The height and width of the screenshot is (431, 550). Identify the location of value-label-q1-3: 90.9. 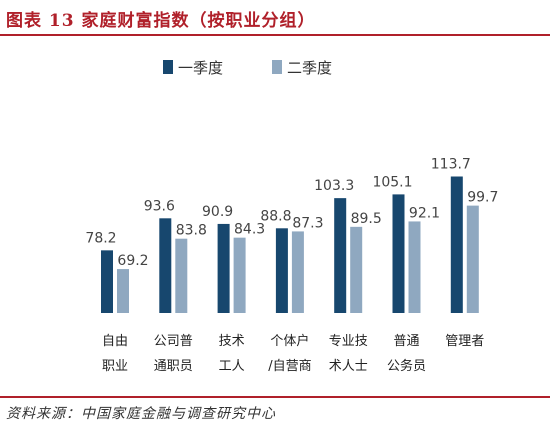
(217, 212).